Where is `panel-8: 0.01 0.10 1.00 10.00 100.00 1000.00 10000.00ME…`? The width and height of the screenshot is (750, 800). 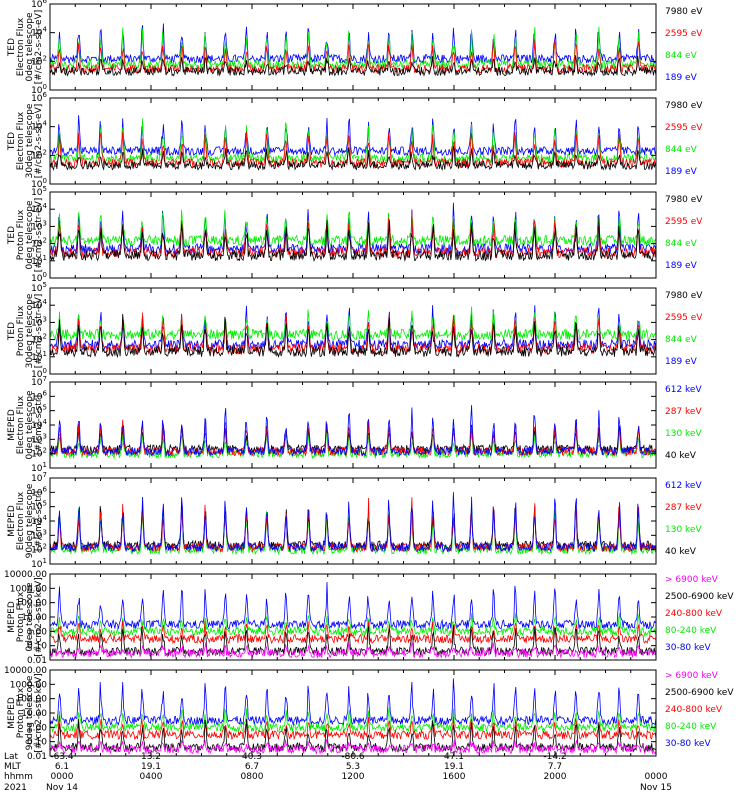
panel-8: 0.01 0.10 1.00 10.00 100.00 1000.00 10000.00ME… is located at coordinates (369, 714).